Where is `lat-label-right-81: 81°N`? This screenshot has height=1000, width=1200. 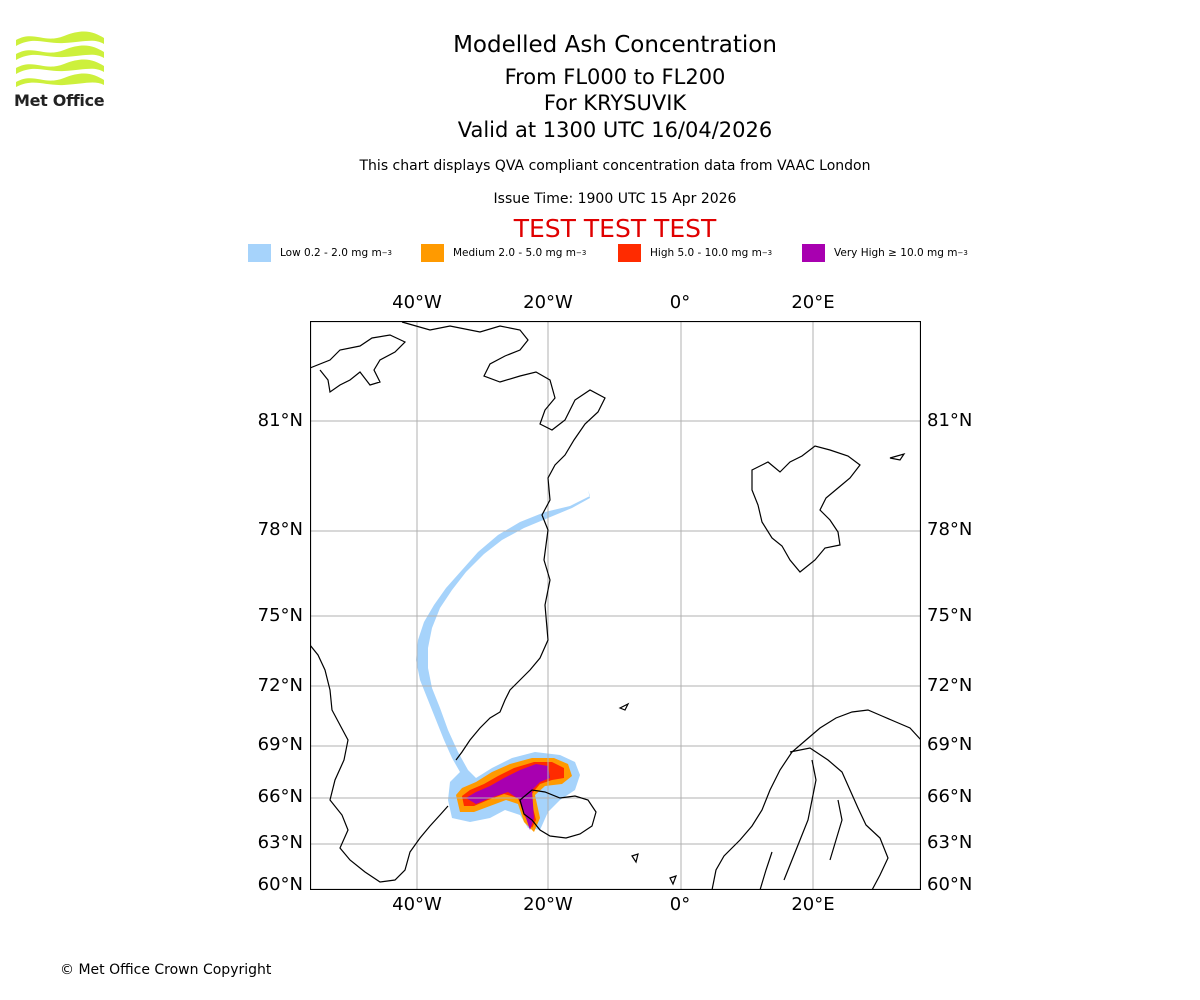 lat-label-right-81: 81°N is located at coordinates (950, 420).